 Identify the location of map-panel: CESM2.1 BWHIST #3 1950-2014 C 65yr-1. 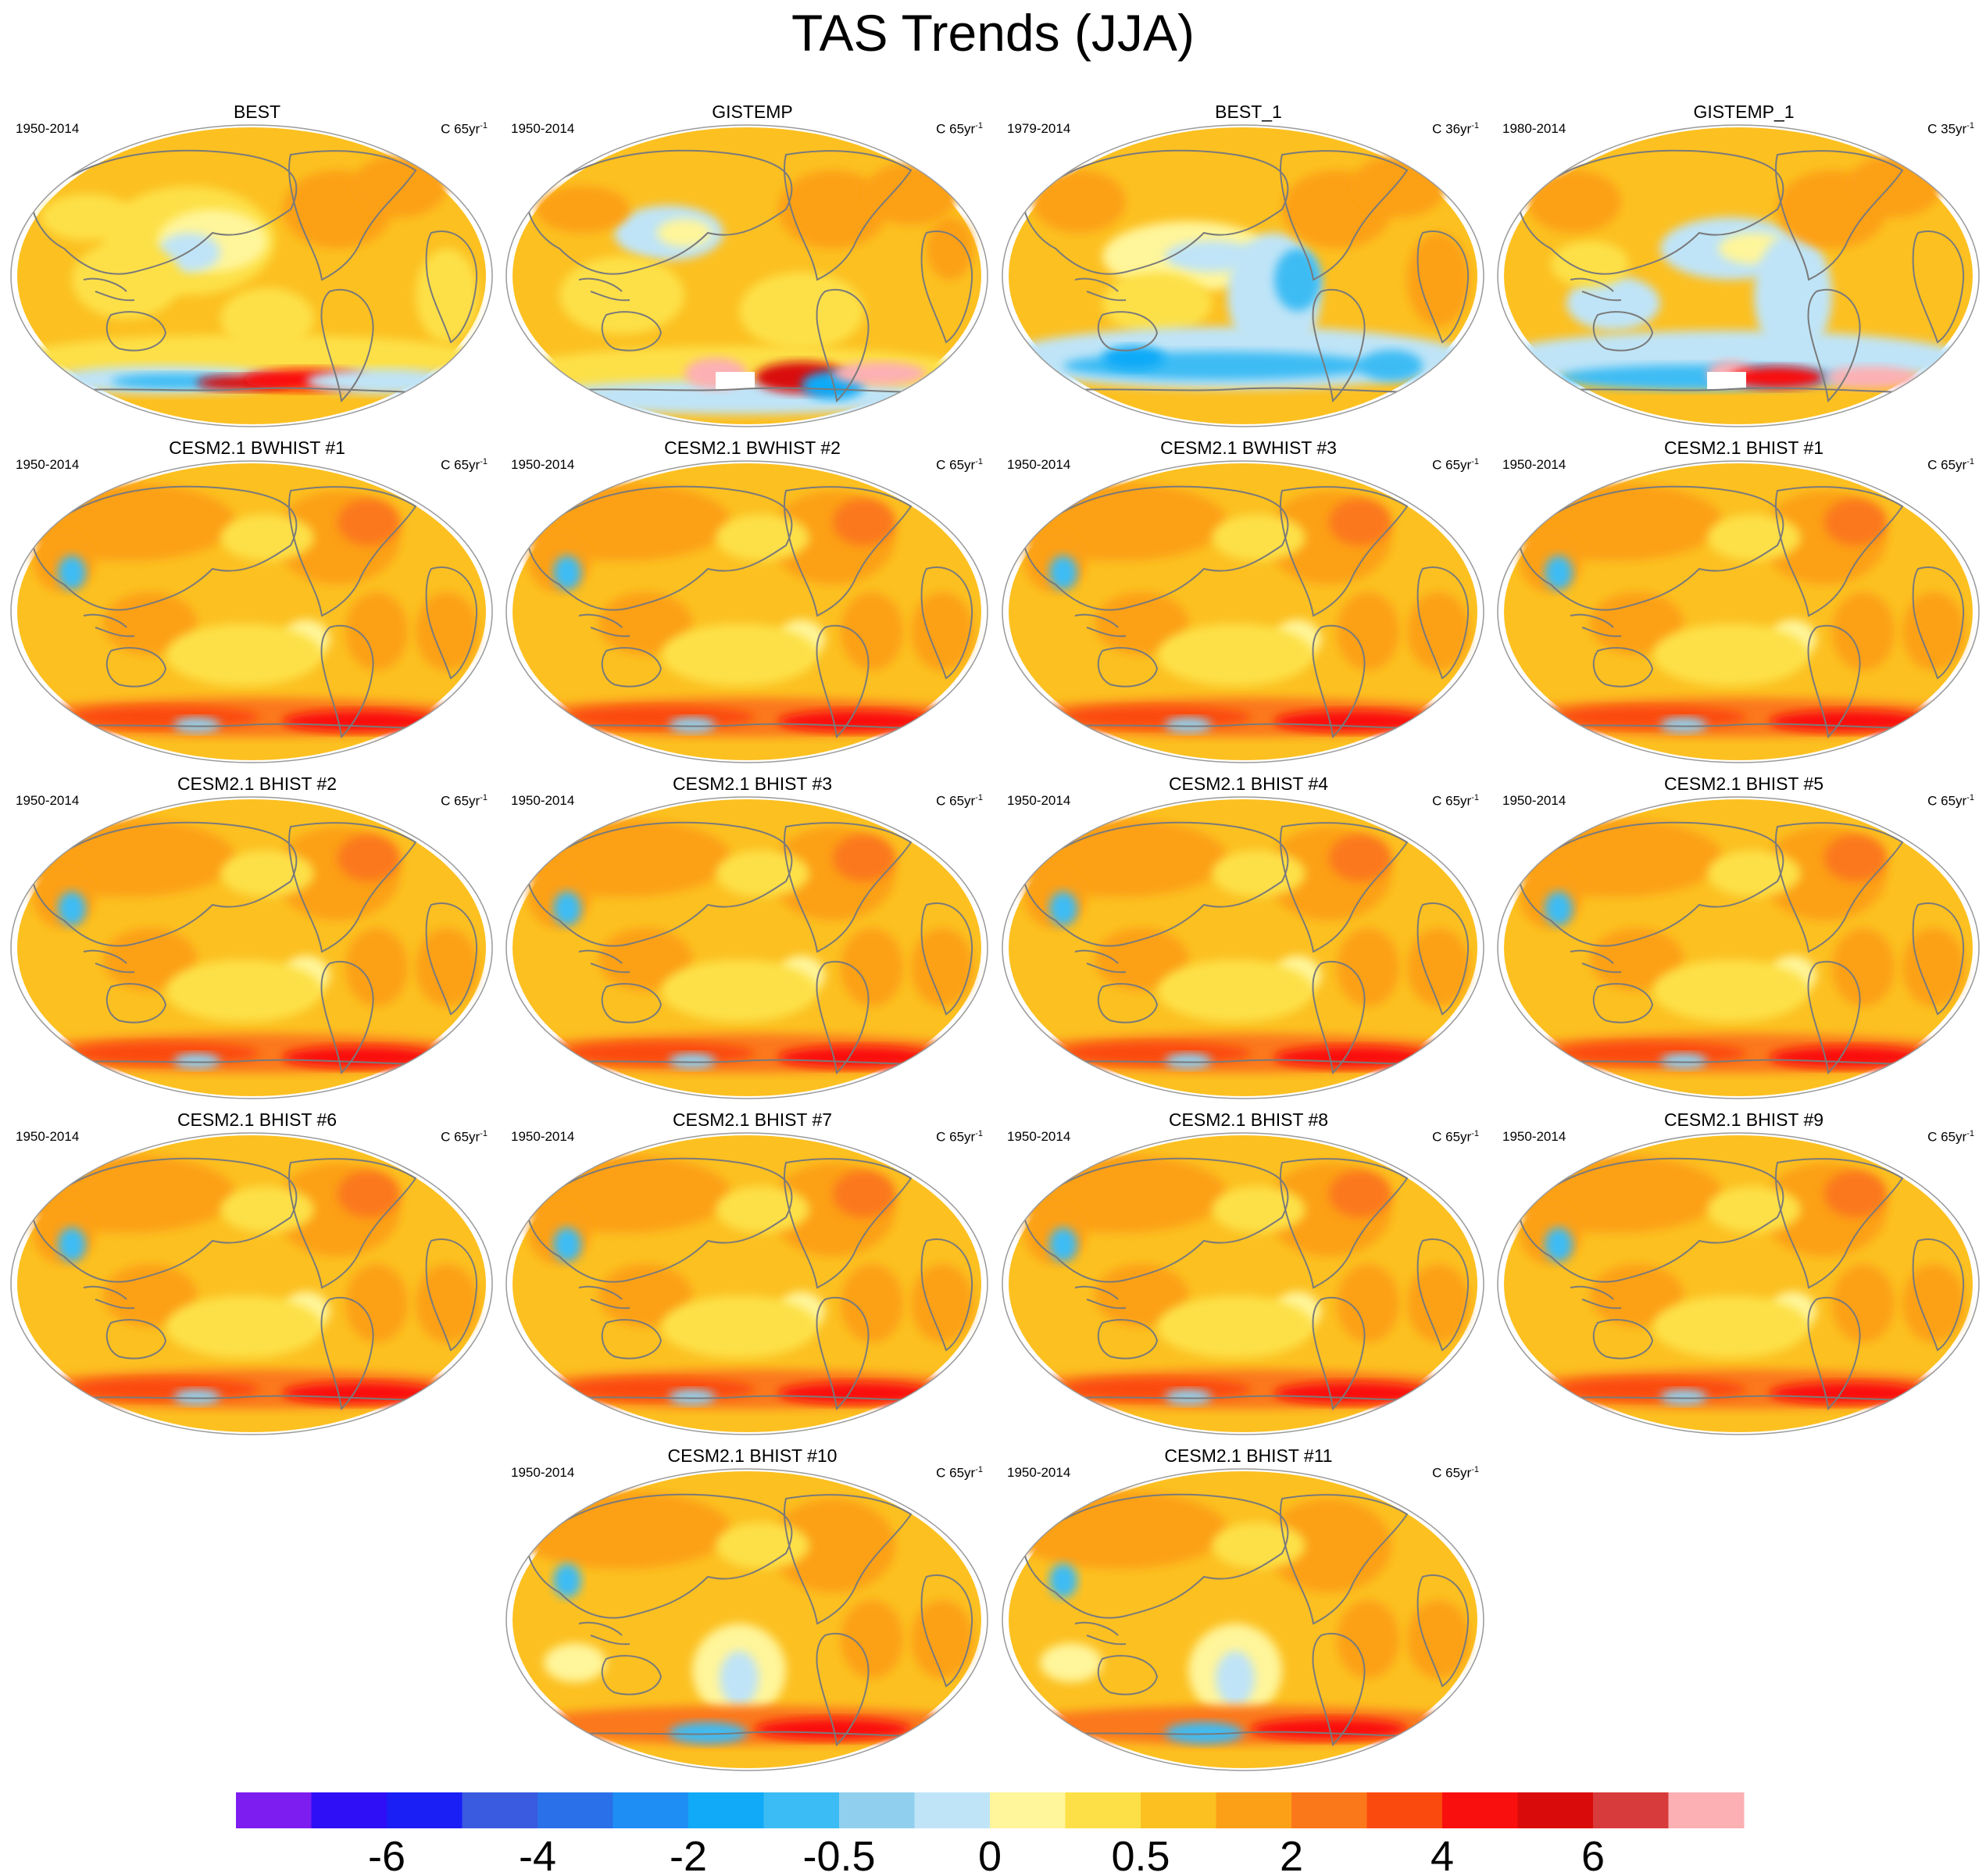
(1248, 602).